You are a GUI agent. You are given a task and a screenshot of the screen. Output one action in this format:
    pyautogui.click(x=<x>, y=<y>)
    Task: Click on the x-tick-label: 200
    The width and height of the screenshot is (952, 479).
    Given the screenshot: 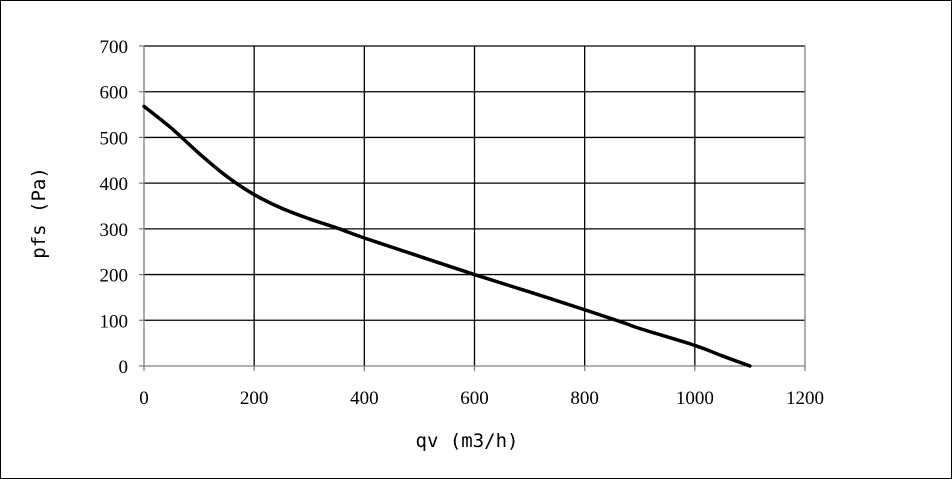 What is the action you would take?
    pyautogui.click(x=254, y=398)
    